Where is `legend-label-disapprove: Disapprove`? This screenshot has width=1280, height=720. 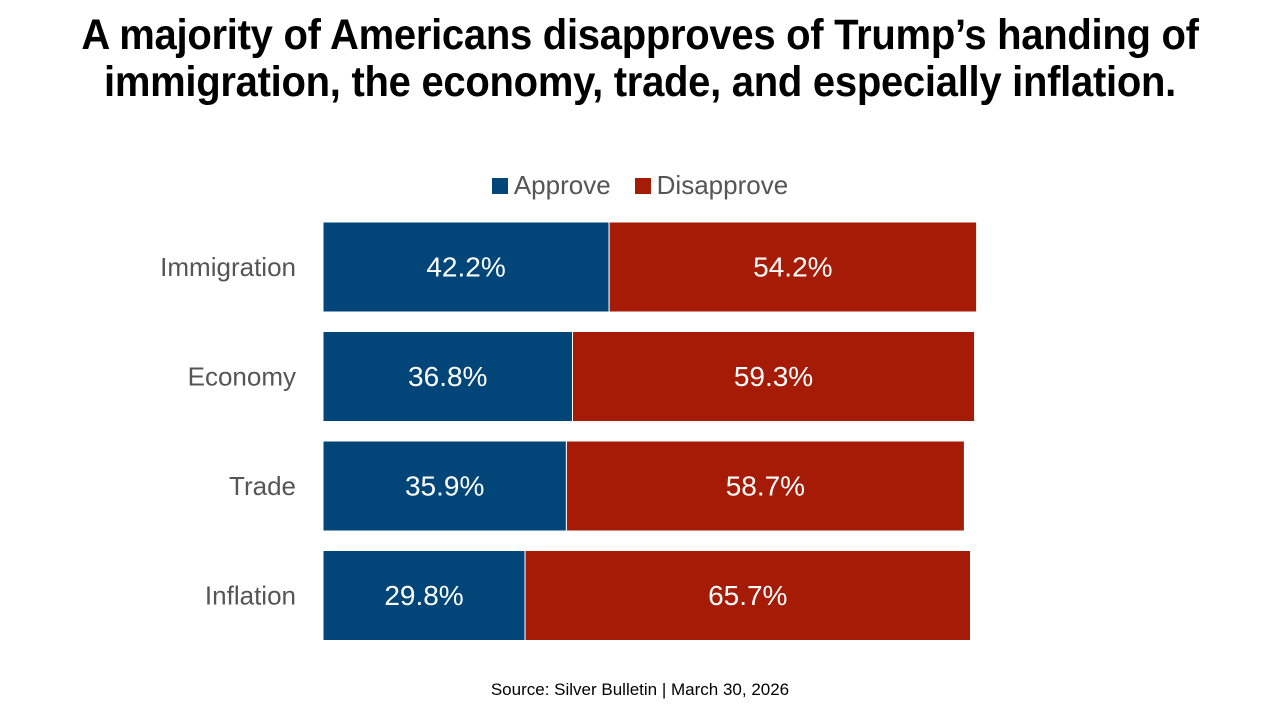
legend-label-disapprove: Disapprove is located at coordinates (722, 185).